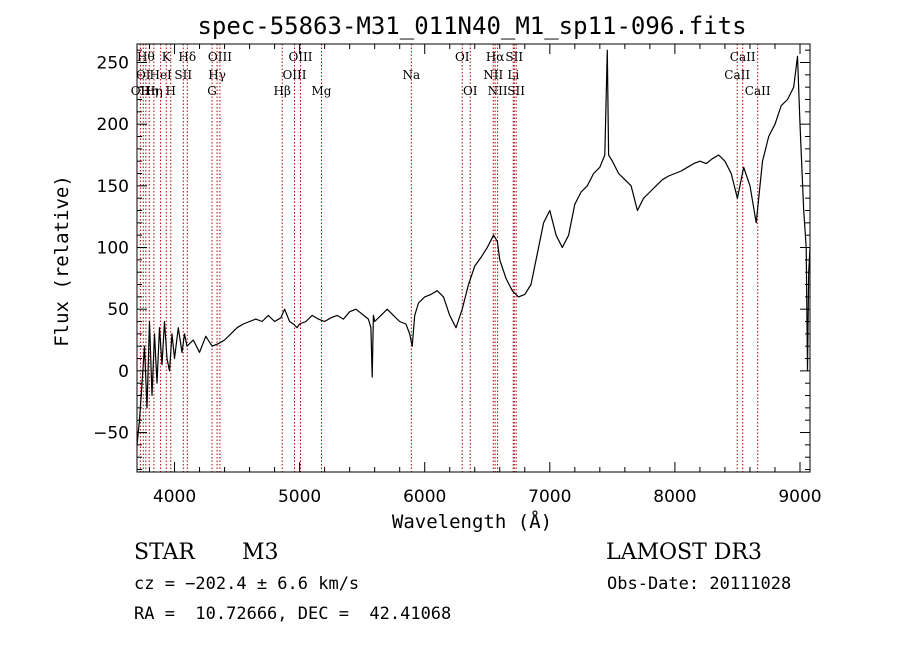  I want to click on spectral-line-label: H, so click(171, 91).